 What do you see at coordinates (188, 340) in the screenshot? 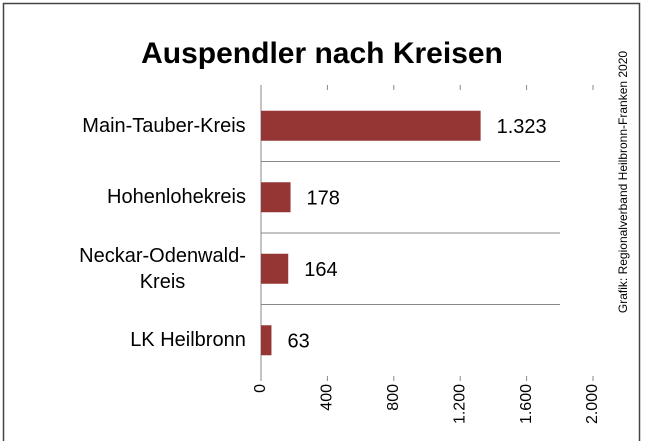
I see `category-label: LK Heilbronn` at bounding box center [188, 340].